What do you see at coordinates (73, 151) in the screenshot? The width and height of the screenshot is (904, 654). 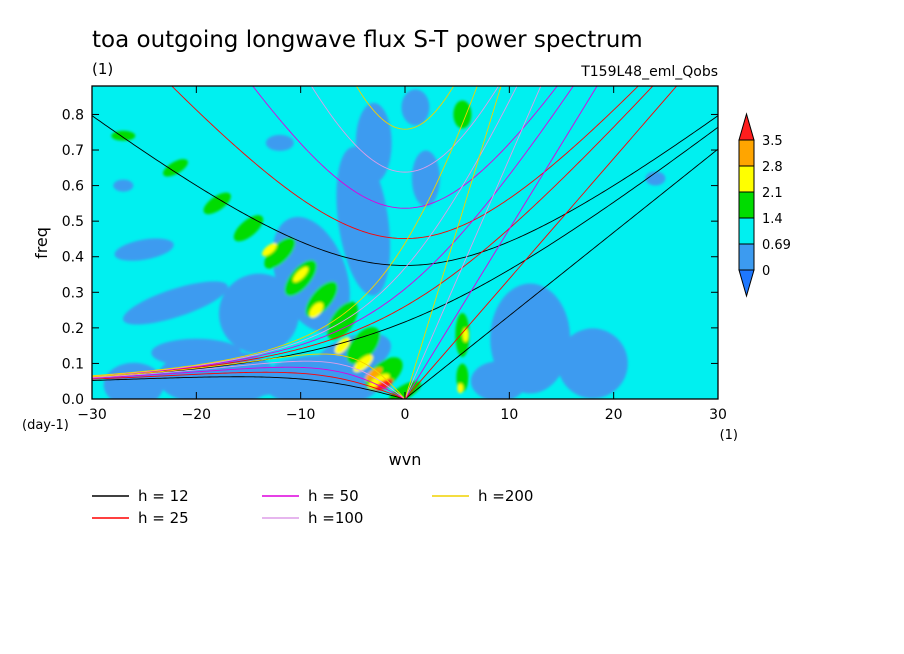 I see `y-tick-label: 0.7` at bounding box center [73, 151].